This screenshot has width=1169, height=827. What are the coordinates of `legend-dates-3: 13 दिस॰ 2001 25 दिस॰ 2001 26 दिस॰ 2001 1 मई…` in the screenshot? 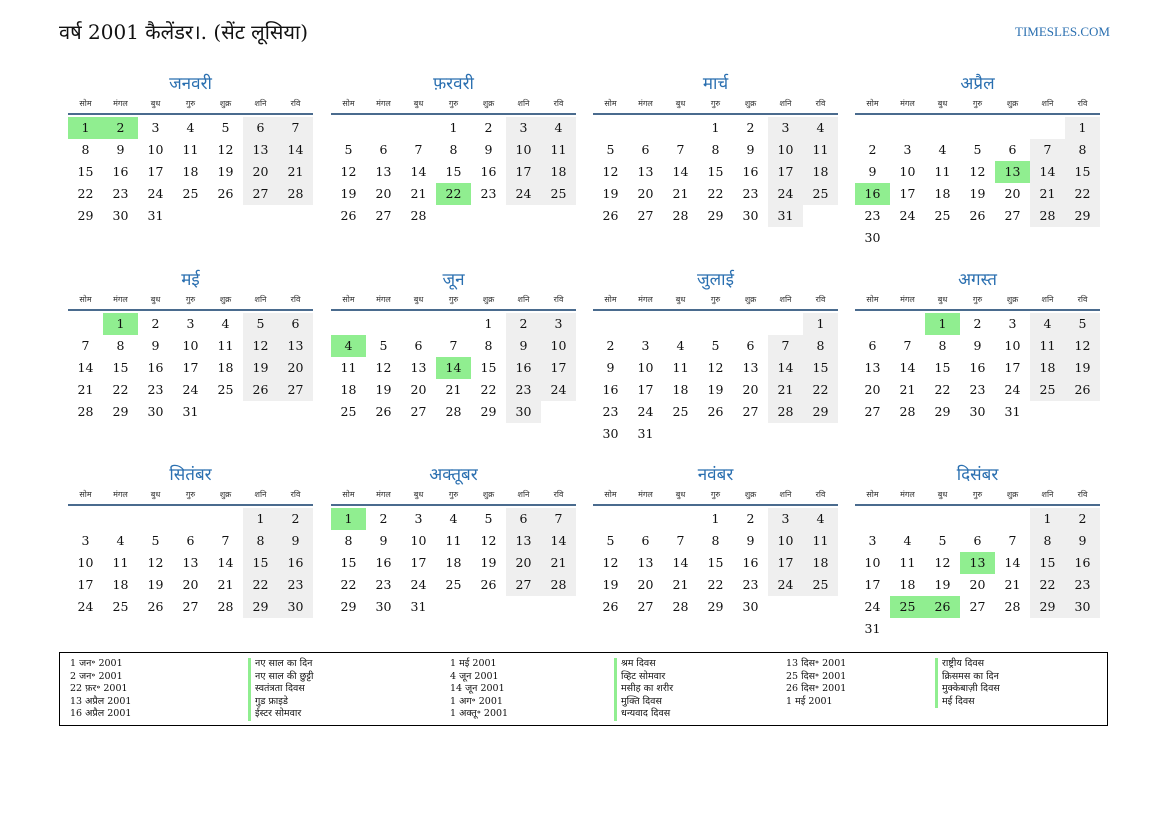 It's located at (816, 683).